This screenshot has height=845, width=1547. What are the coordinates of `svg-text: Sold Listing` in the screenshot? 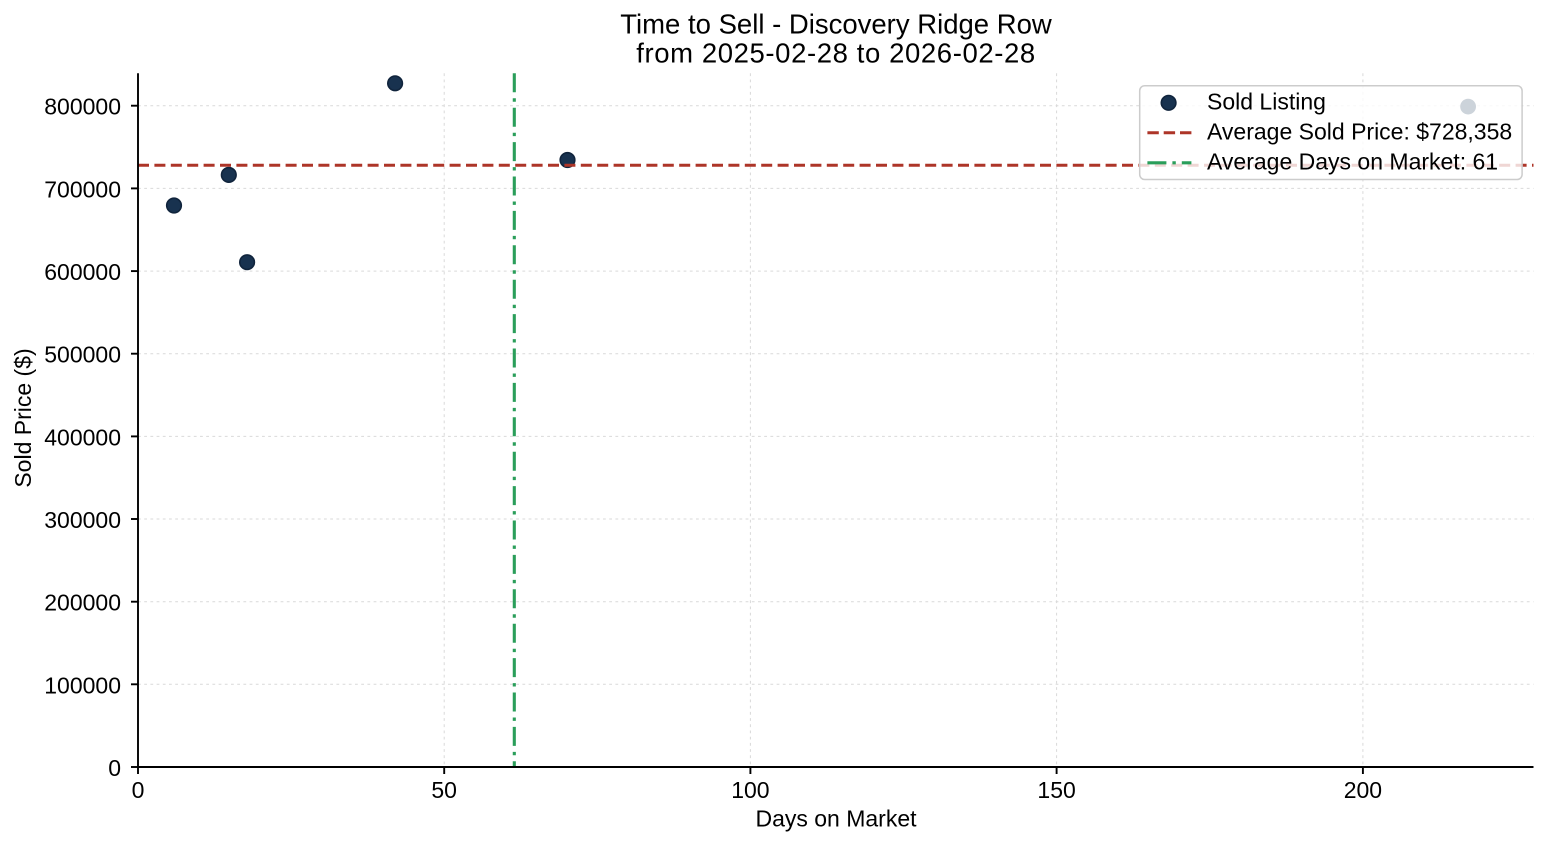 It's located at (1266, 101).